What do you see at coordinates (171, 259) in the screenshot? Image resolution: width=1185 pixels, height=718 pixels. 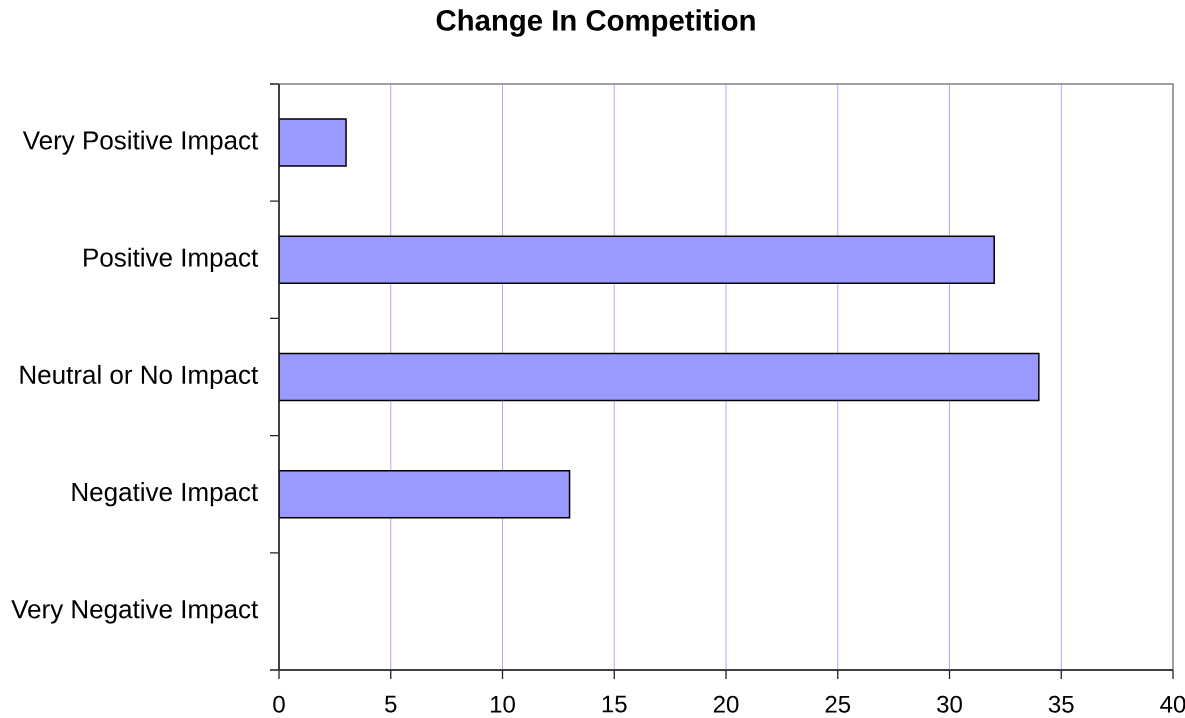 I see `y-tick-label: Positive Impact` at bounding box center [171, 259].